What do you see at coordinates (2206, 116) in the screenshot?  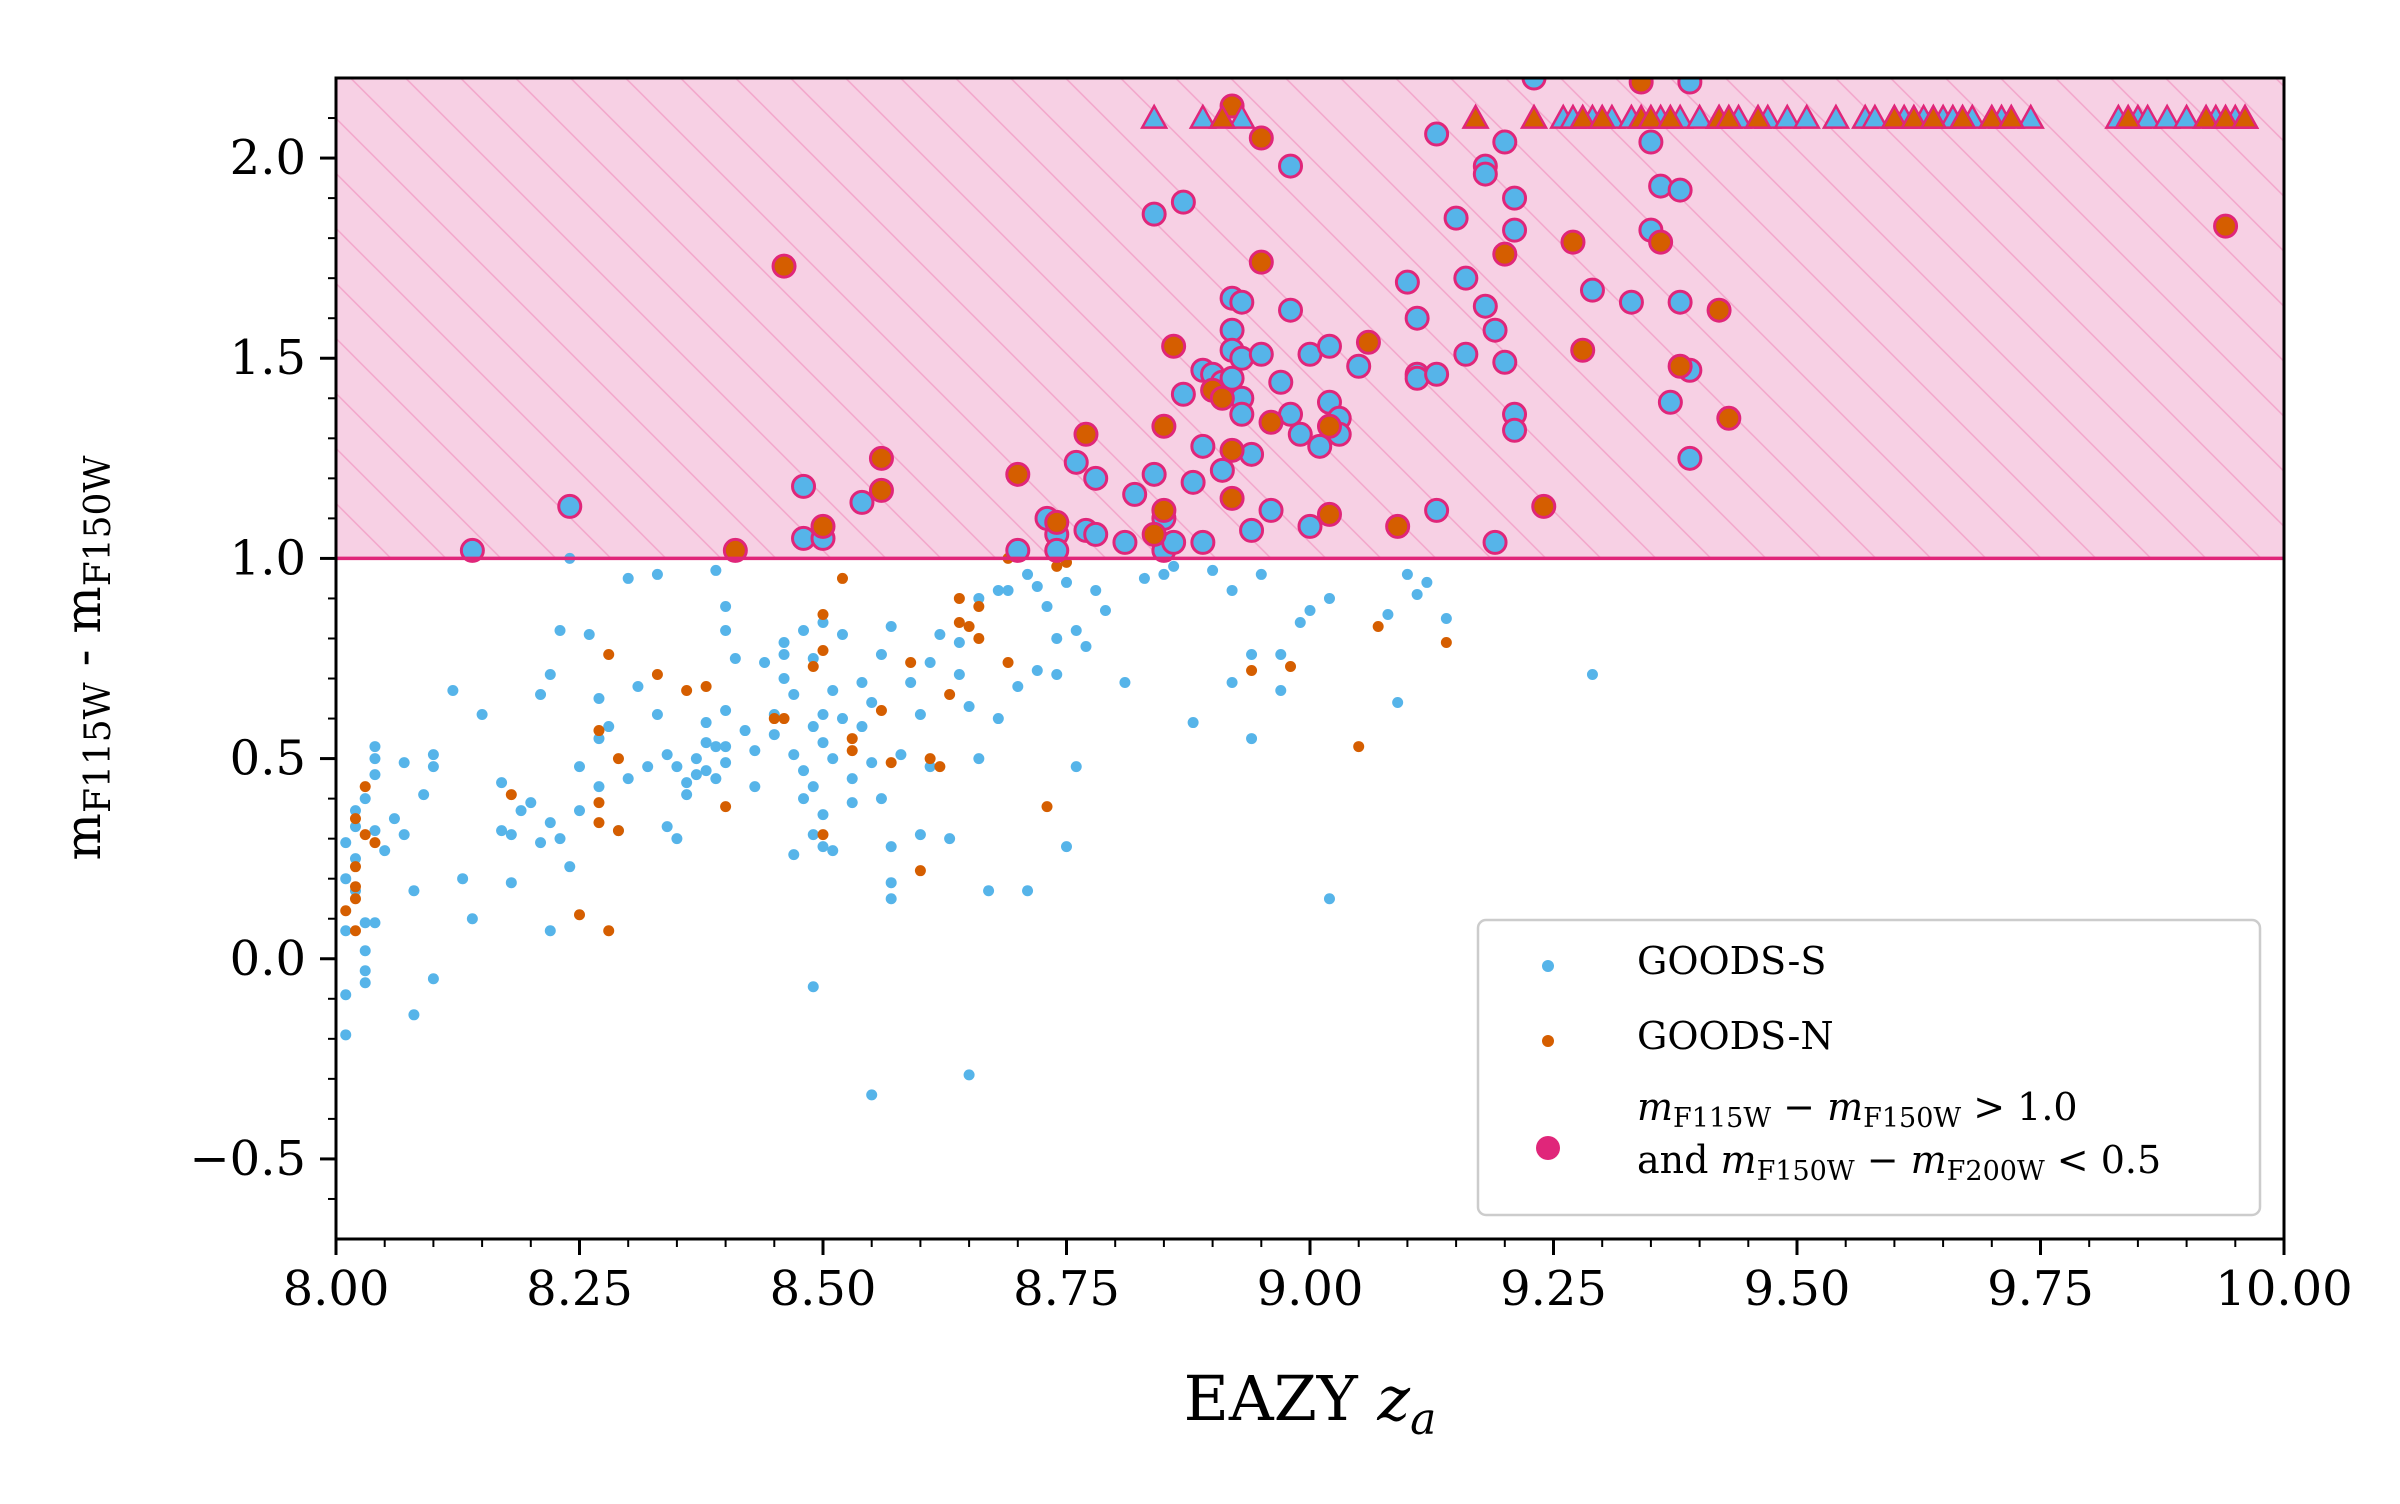 I see `goods-n-upper-limit` at bounding box center [2206, 116].